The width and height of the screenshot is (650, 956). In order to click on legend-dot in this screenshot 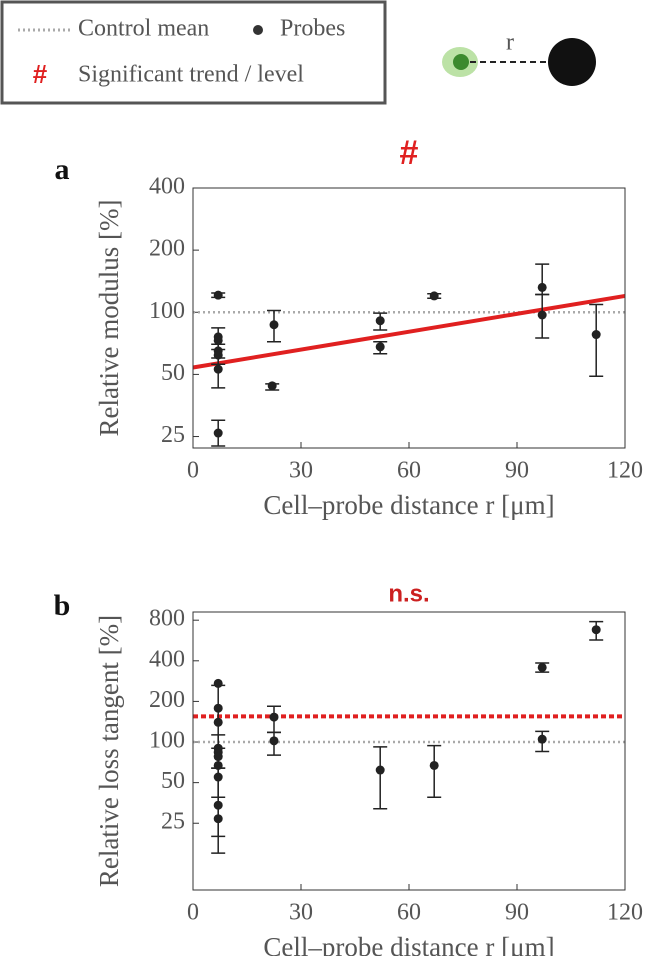, I will do `click(258, 30)`.